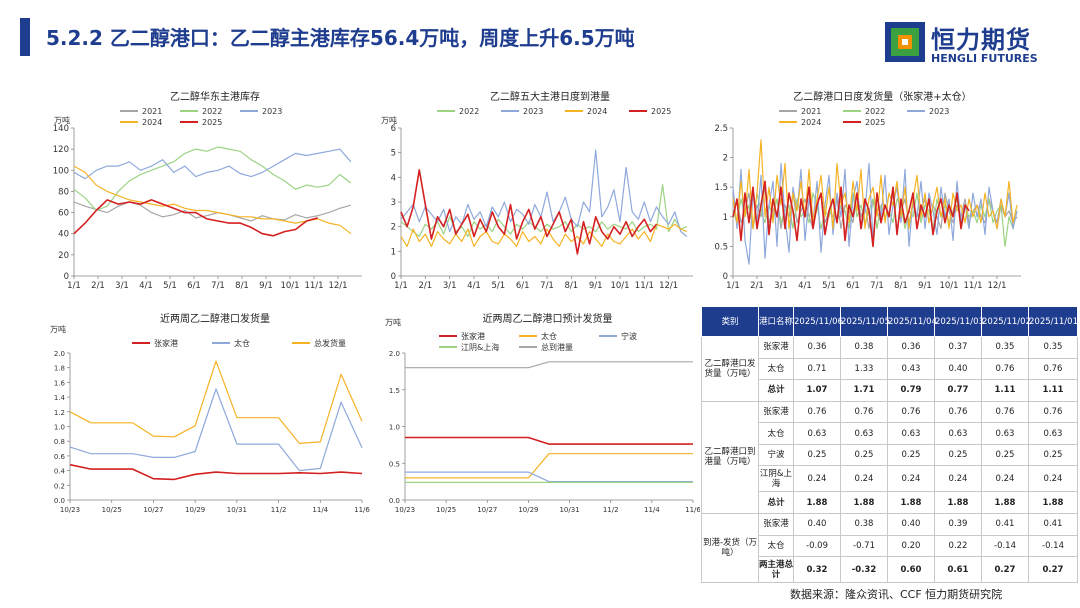 This screenshot has height=608, width=1080. What do you see at coordinates (546, 347) in the screenshot?
I see `legend-item: 总到港量` at bounding box center [546, 347].